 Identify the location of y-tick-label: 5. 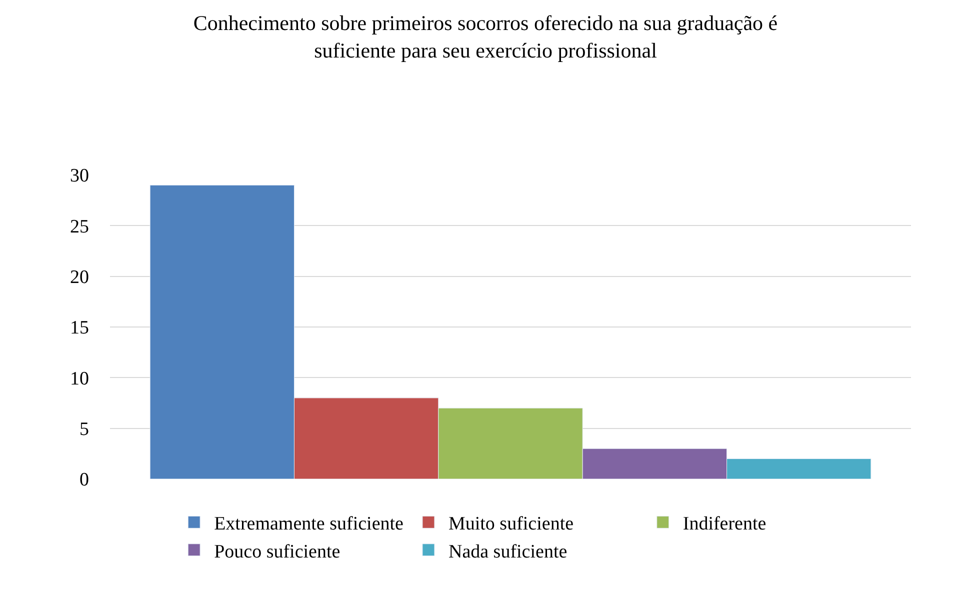
(84, 429).